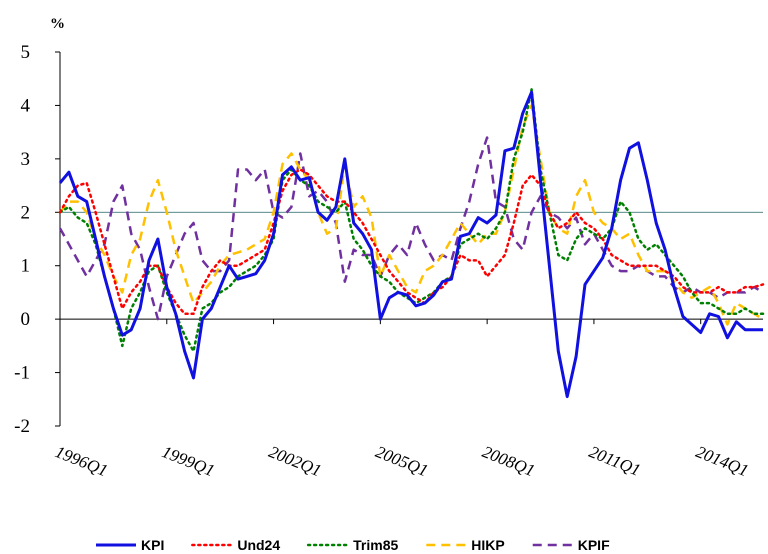 The width and height of the screenshot is (768, 554). Describe the element at coordinates (82, 461) in the screenshot. I see `x-tick-label: 1996Q1` at that location.